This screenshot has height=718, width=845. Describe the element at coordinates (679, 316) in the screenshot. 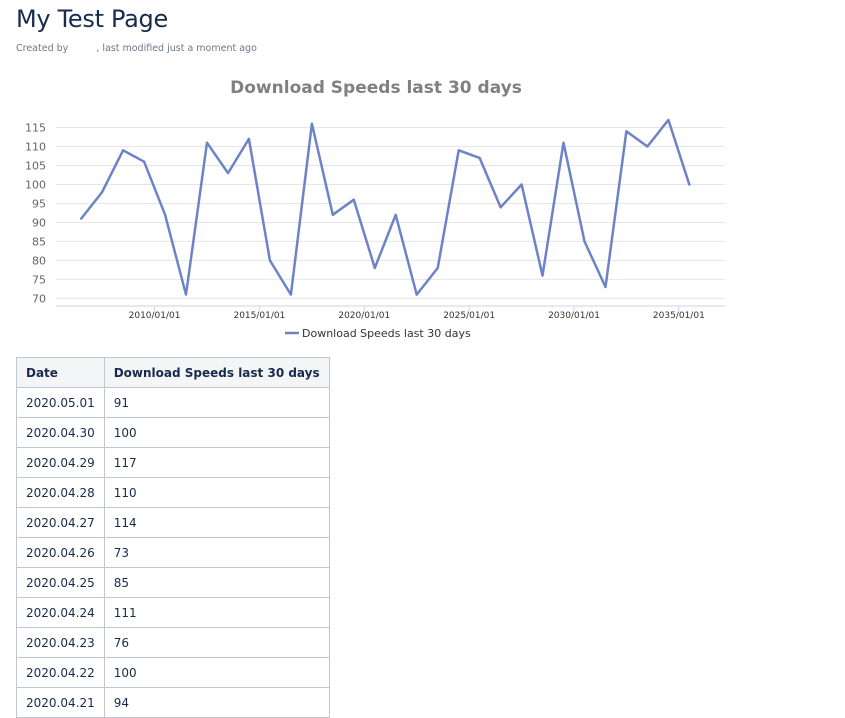

I see `x-tick-label: 2035/01/01` at that location.